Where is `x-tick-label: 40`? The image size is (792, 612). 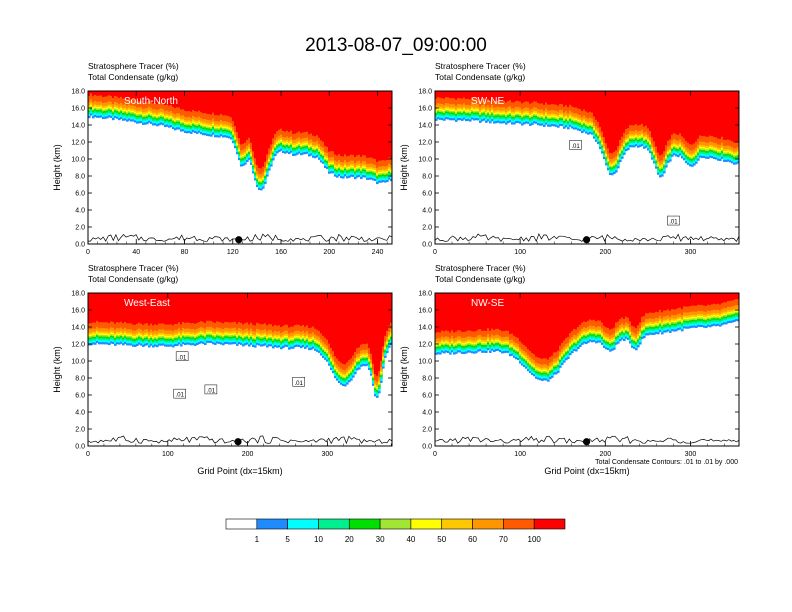 x-tick-label: 40 is located at coordinates (136, 252).